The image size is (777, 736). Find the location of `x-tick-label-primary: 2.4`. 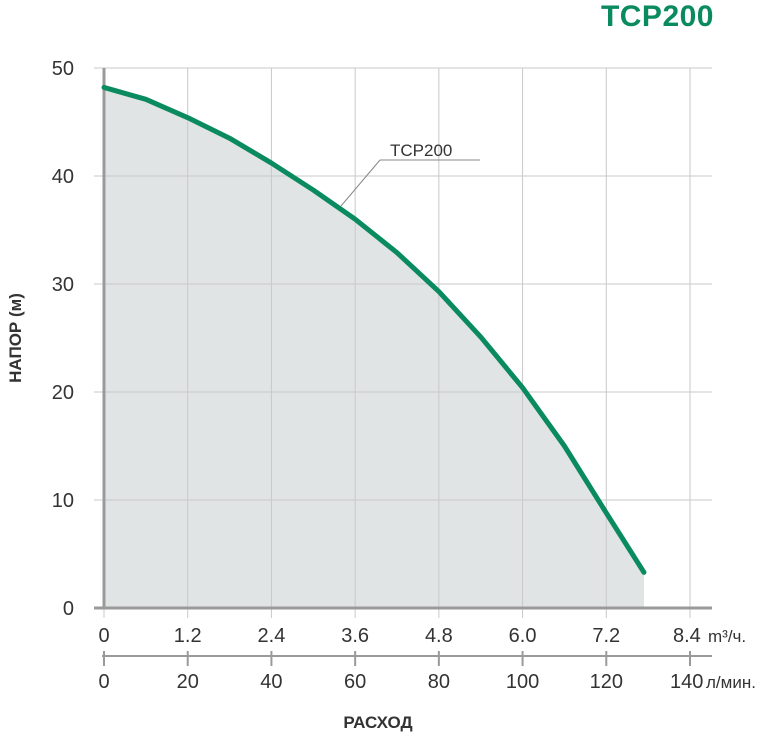

x-tick-label-primary: 2.4 is located at coordinates (272, 636).